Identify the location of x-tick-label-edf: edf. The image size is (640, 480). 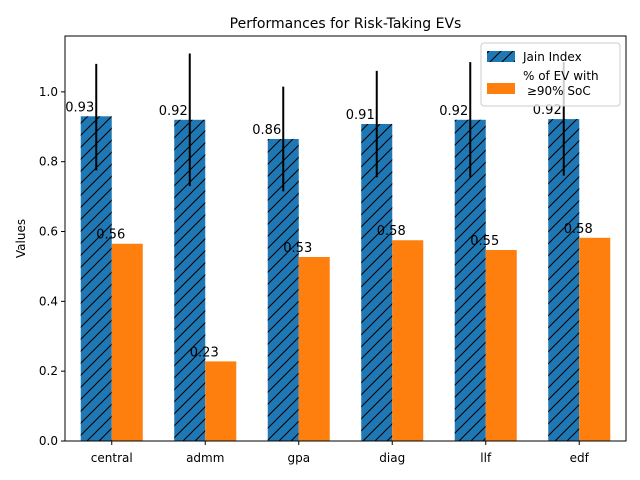
(580, 458).